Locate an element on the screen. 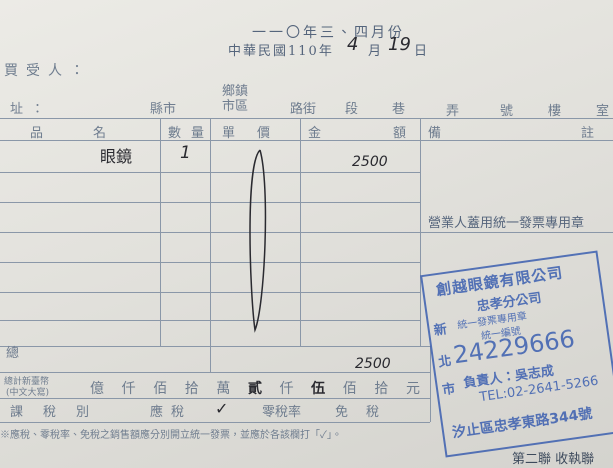 The image size is (613, 468). chinese-total-label: 總計新臺幣 is located at coordinates (27, 382).